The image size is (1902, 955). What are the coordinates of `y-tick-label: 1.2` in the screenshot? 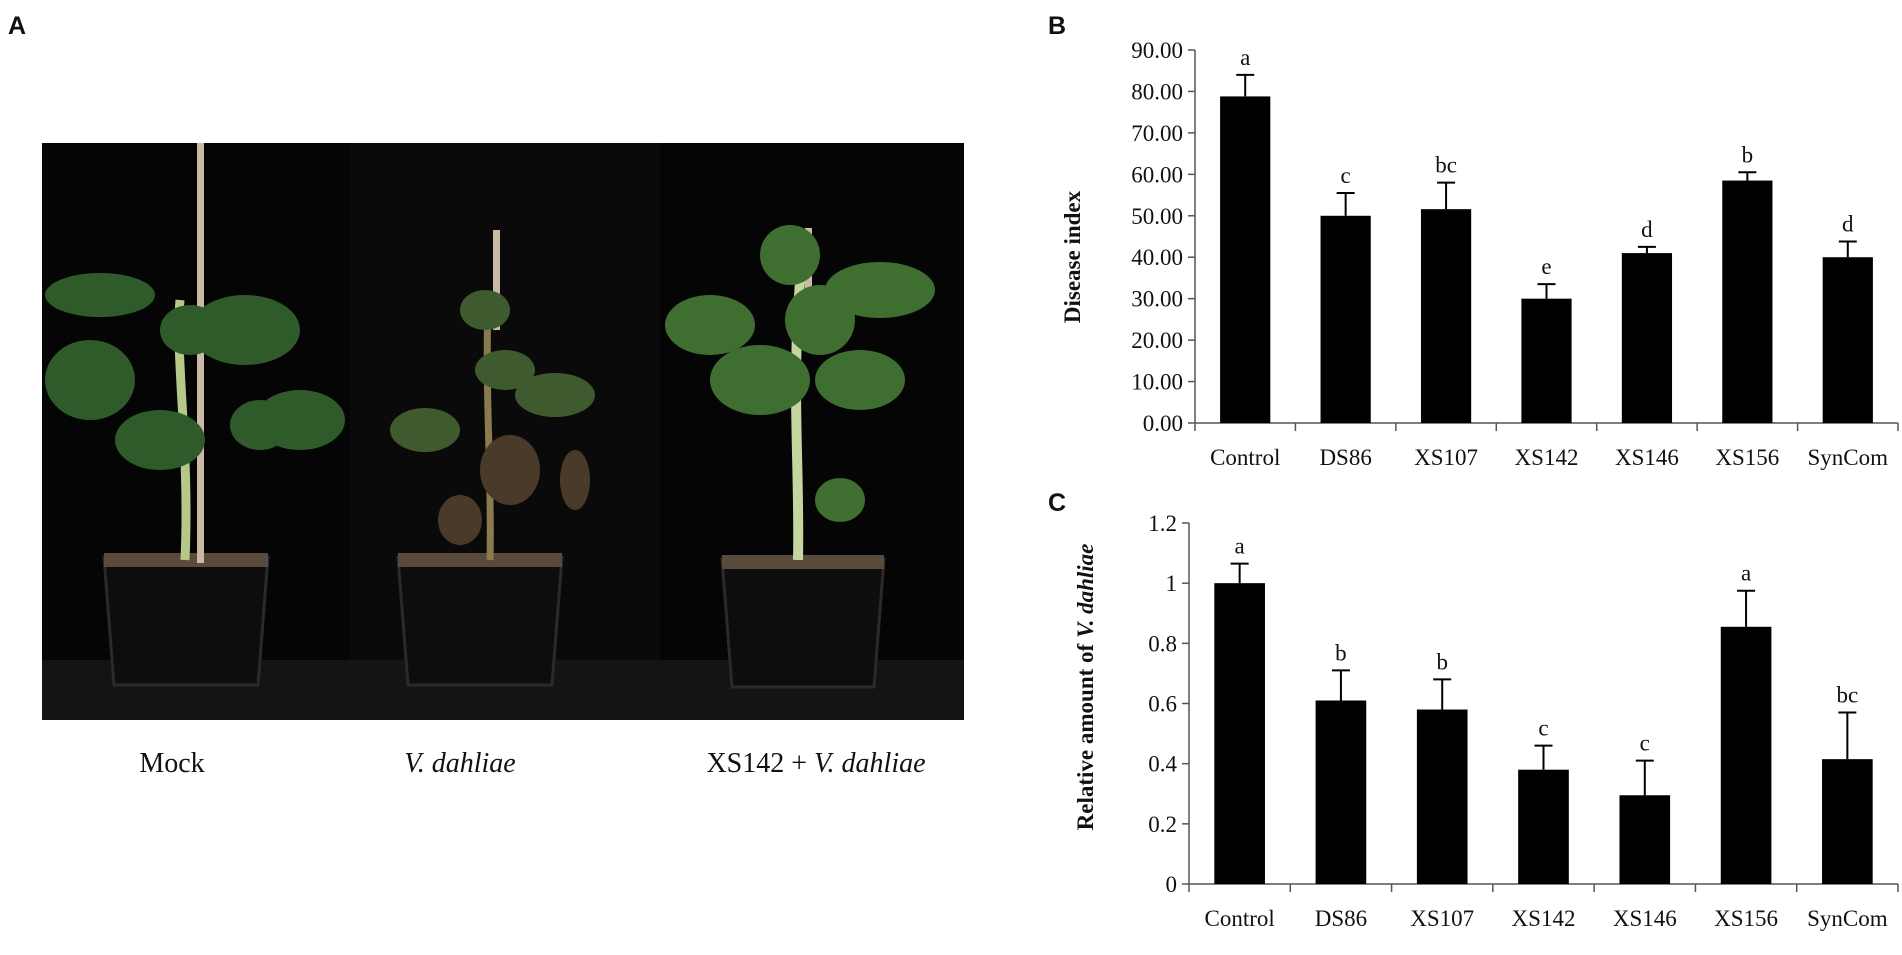 It's located at (1162, 523).